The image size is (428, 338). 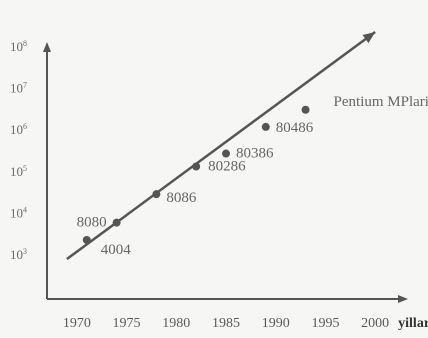 I want to click on x-axis-label: yillar, so click(x=413, y=323).